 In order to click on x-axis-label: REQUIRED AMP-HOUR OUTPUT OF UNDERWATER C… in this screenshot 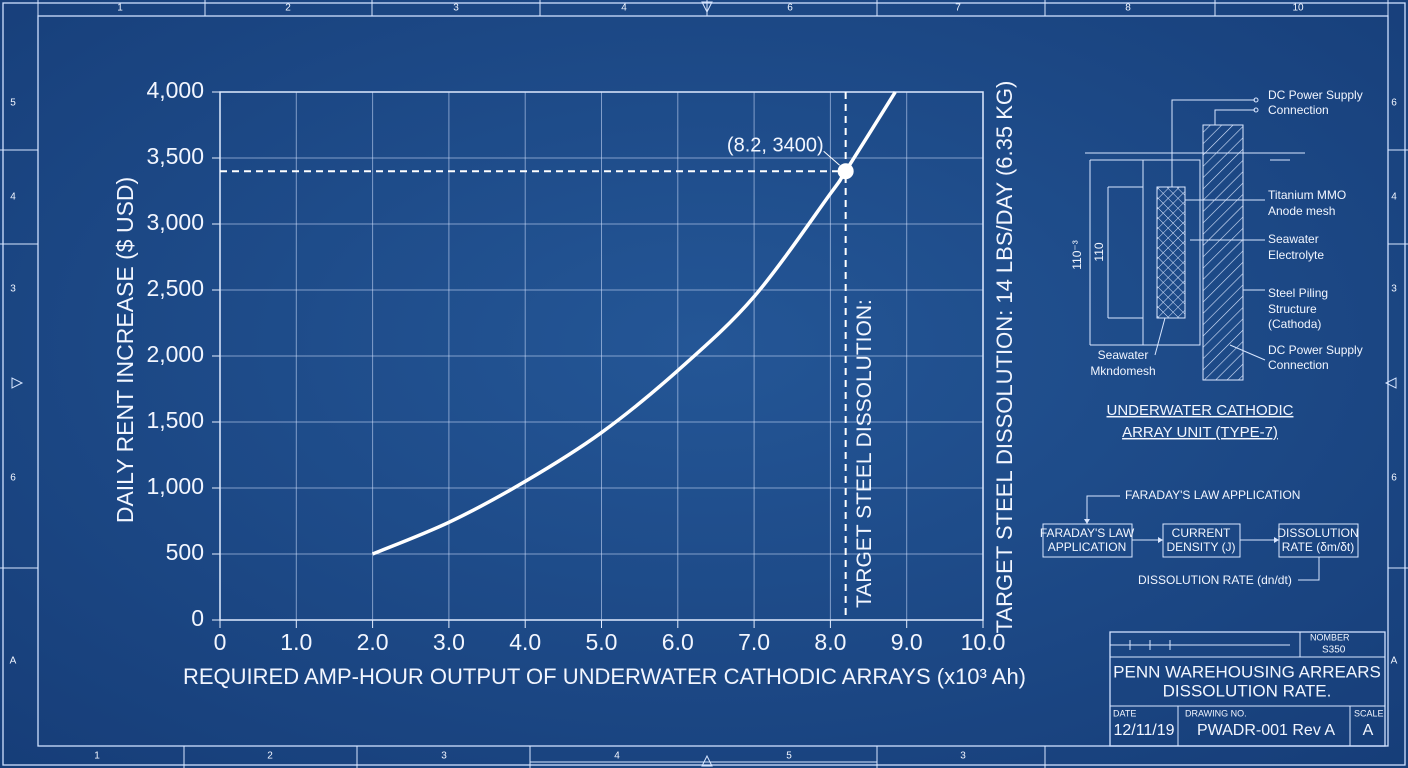, I will do `click(604, 676)`.